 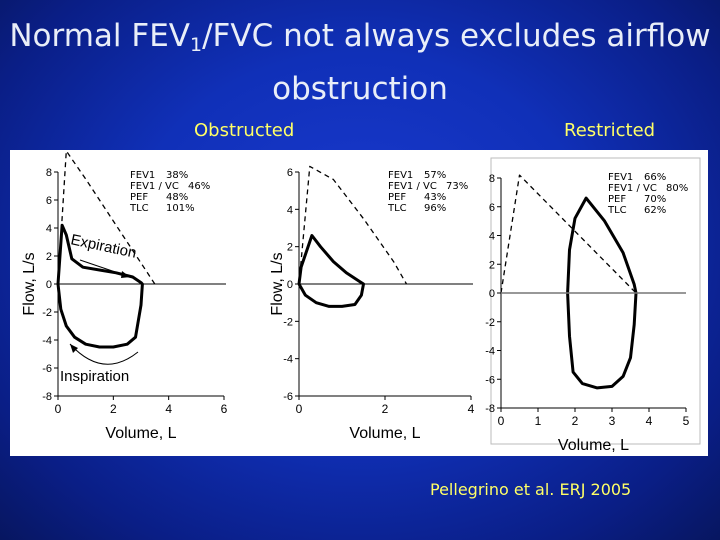 I want to click on stat-value: 57%, so click(x=435, y=175).